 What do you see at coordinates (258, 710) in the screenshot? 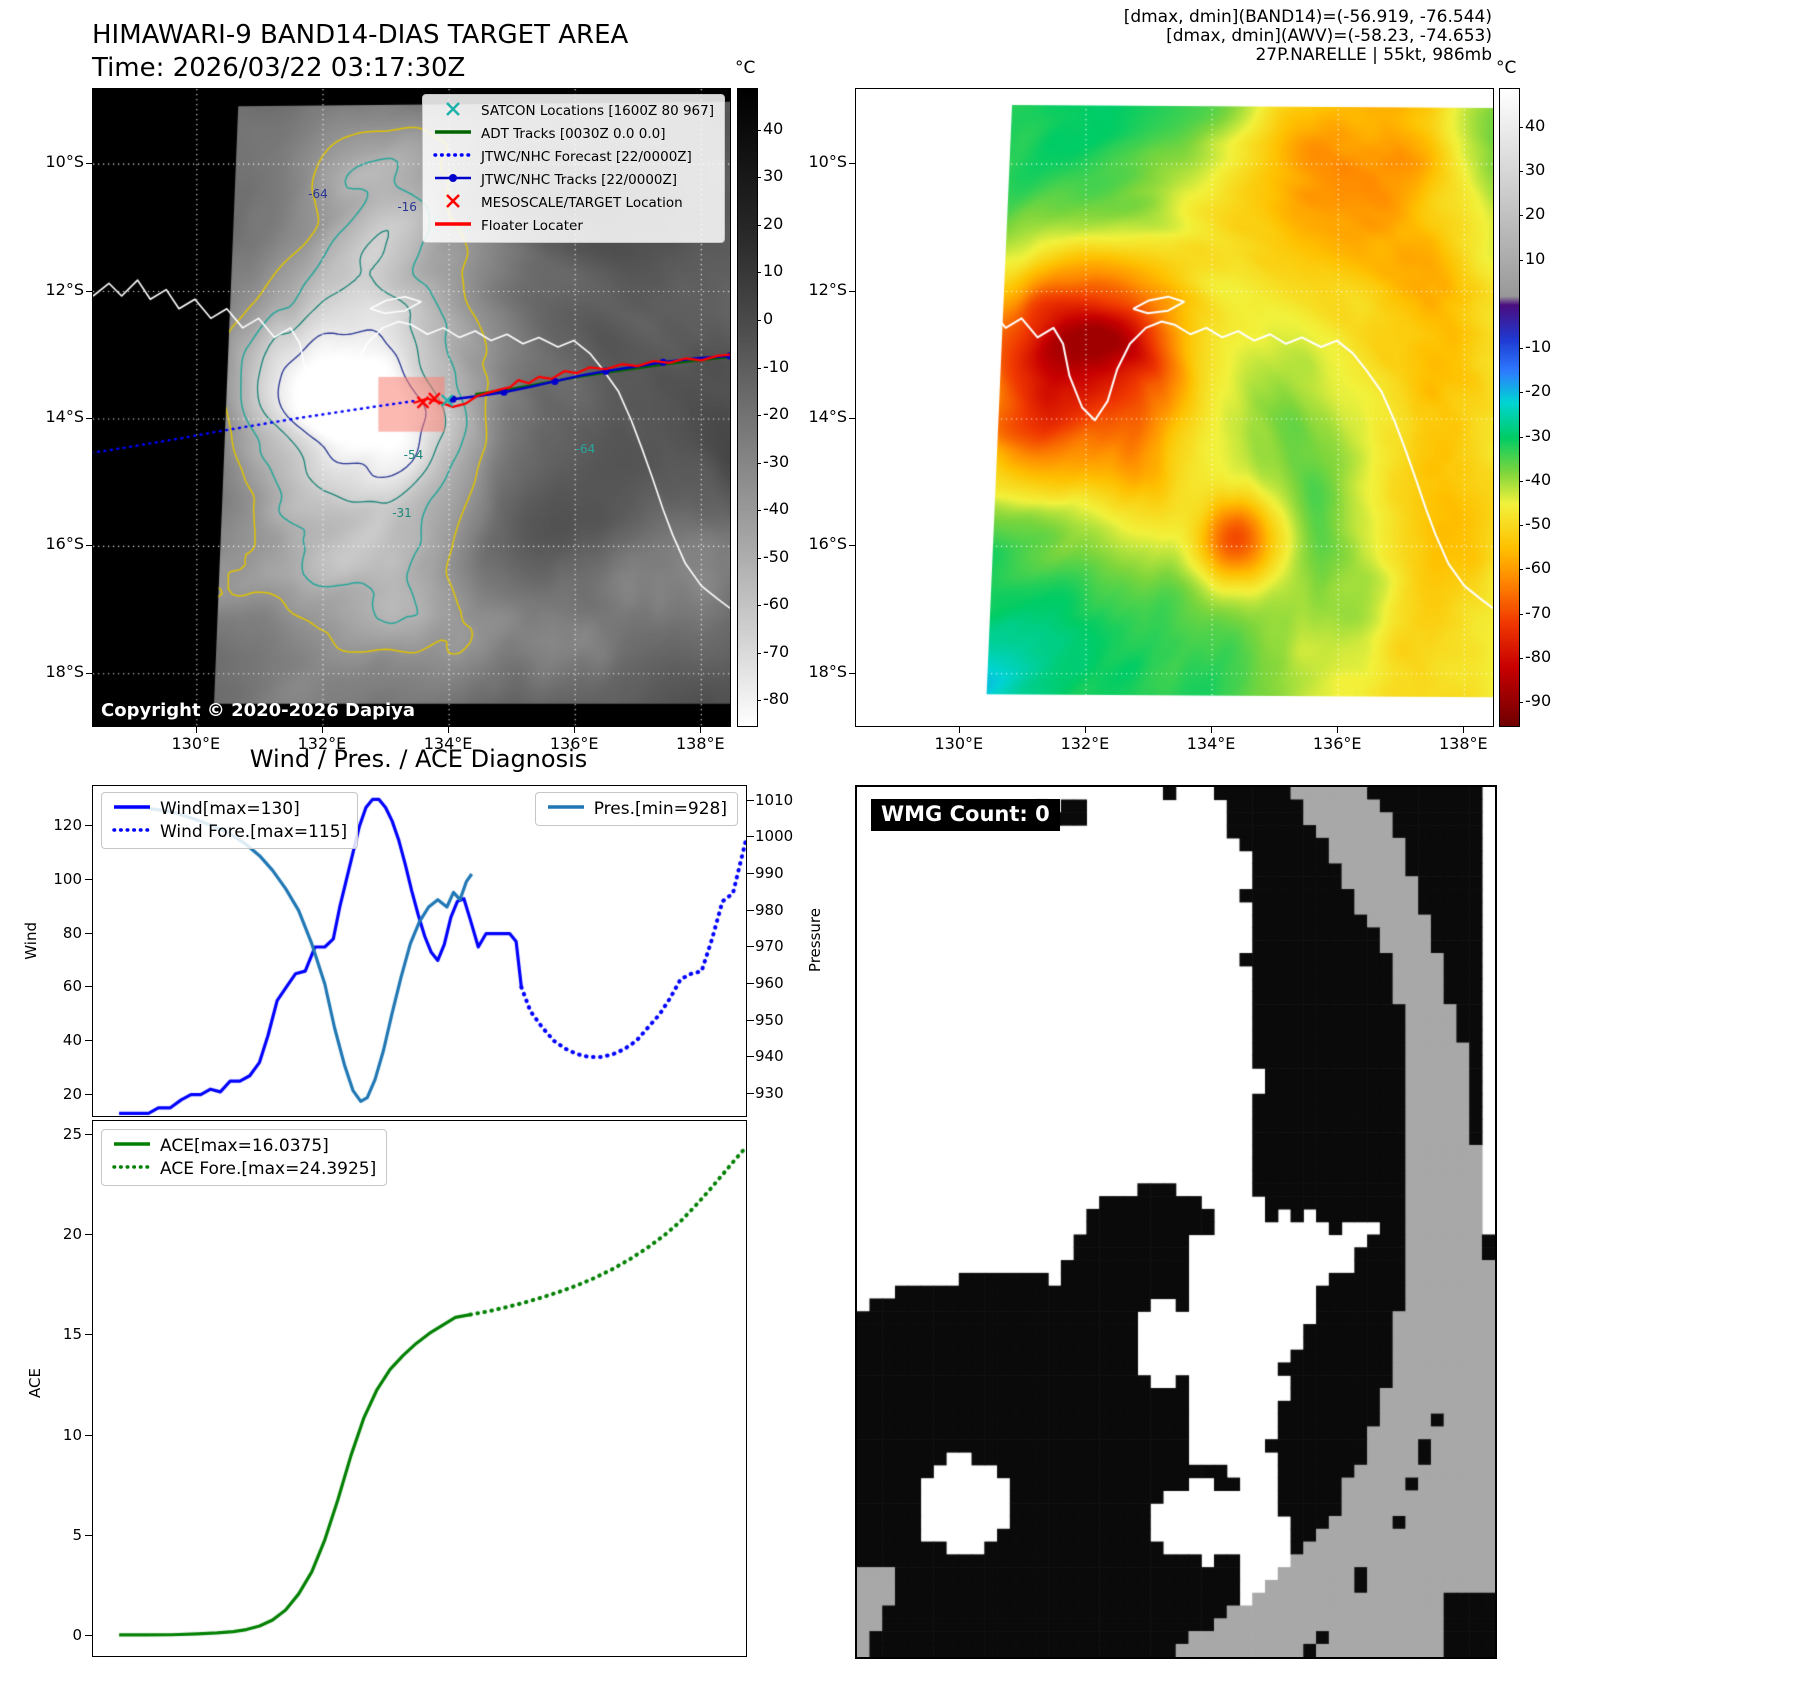
I see `copyright-watermark: Copyright © 2020-2026 Dapiya` at bounding box center [258, 710].